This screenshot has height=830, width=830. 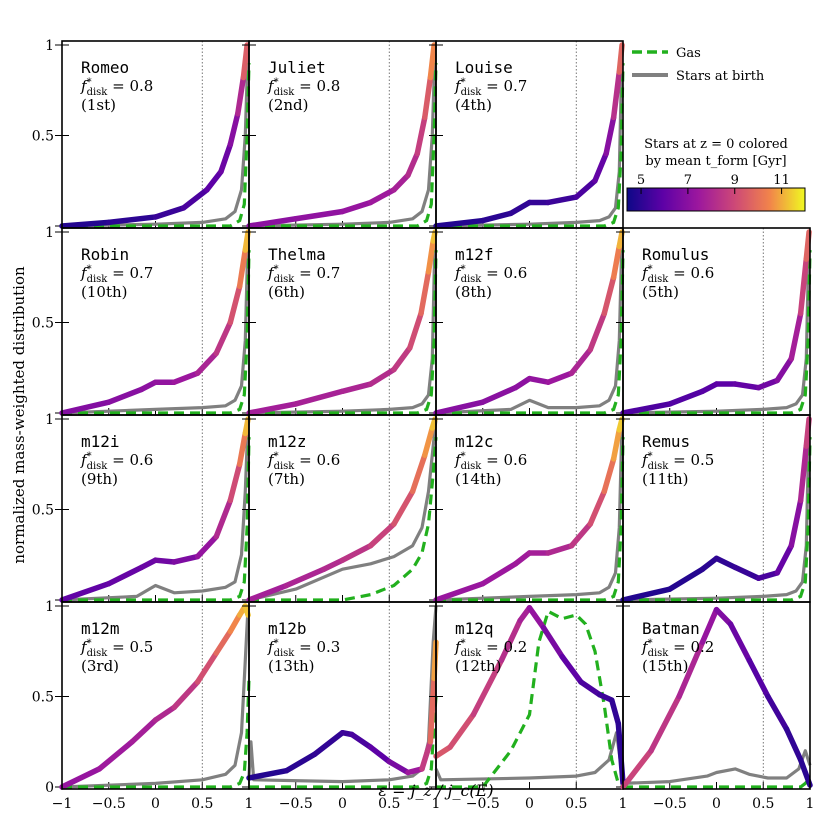 I want to click on panel-fdisk: f* disk = 0.6, so click(x=677, y=274).